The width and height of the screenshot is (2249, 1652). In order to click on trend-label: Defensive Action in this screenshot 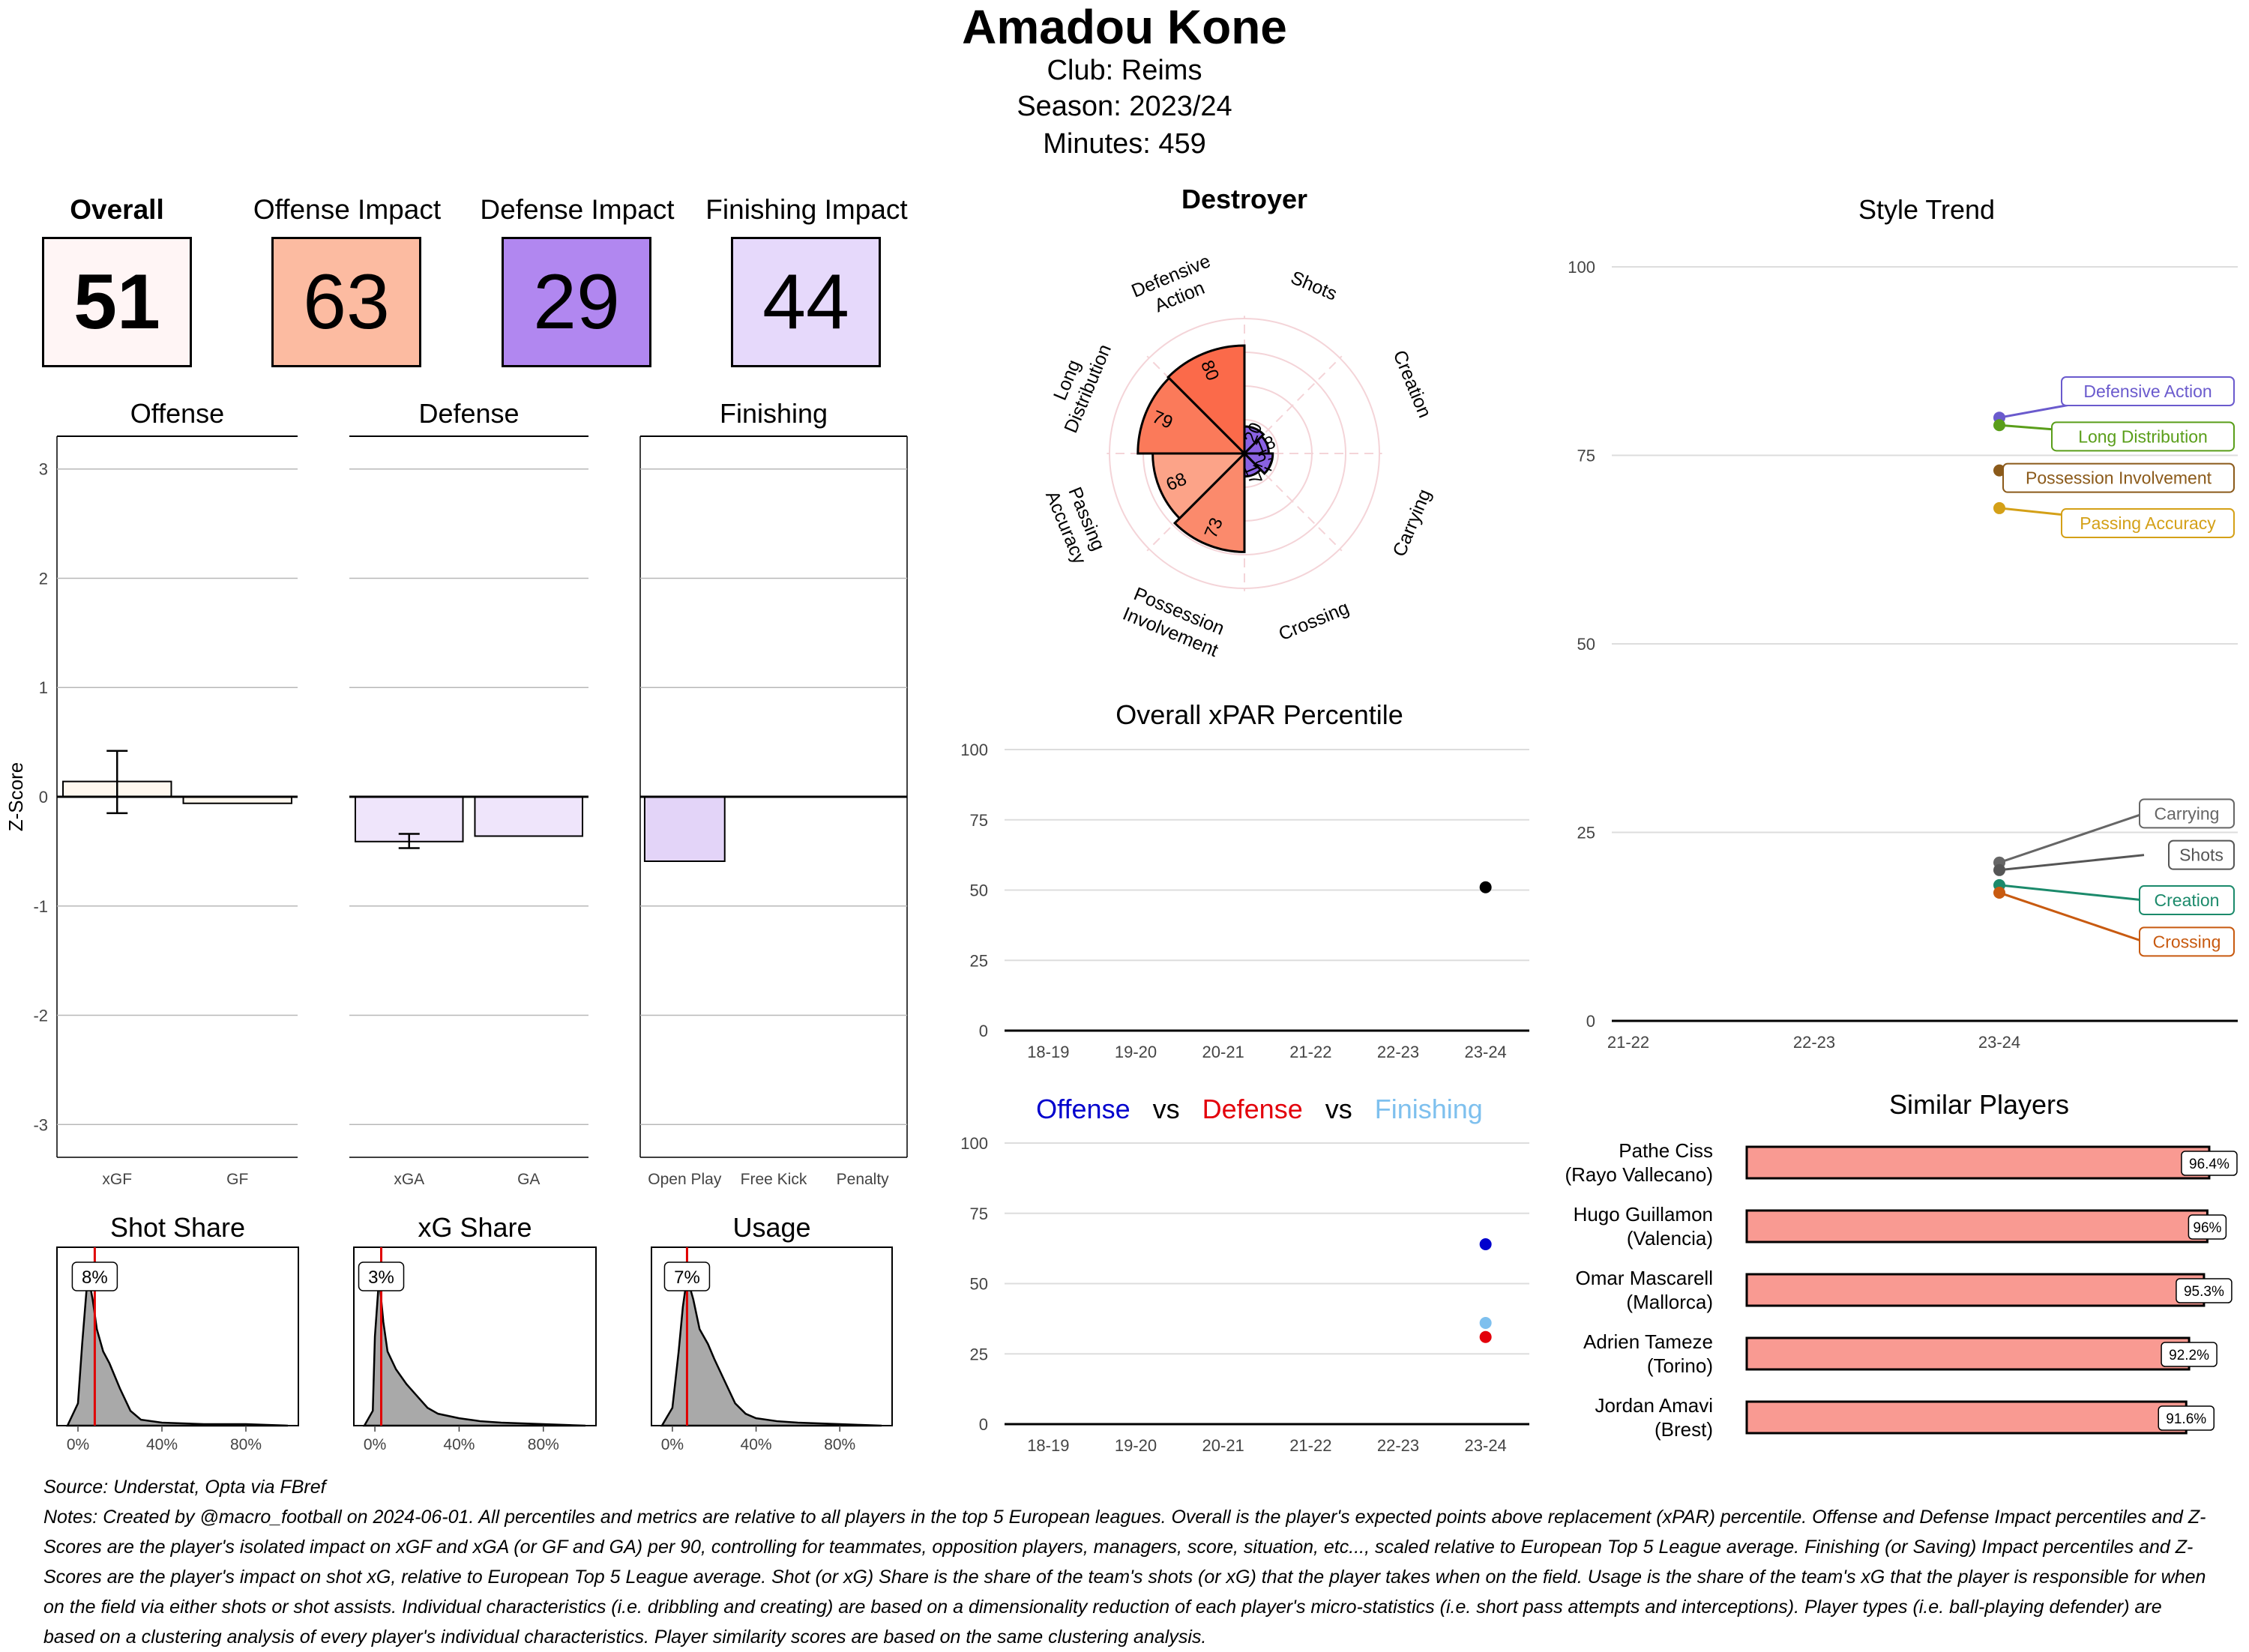, I will do `click(2147, 391)`.